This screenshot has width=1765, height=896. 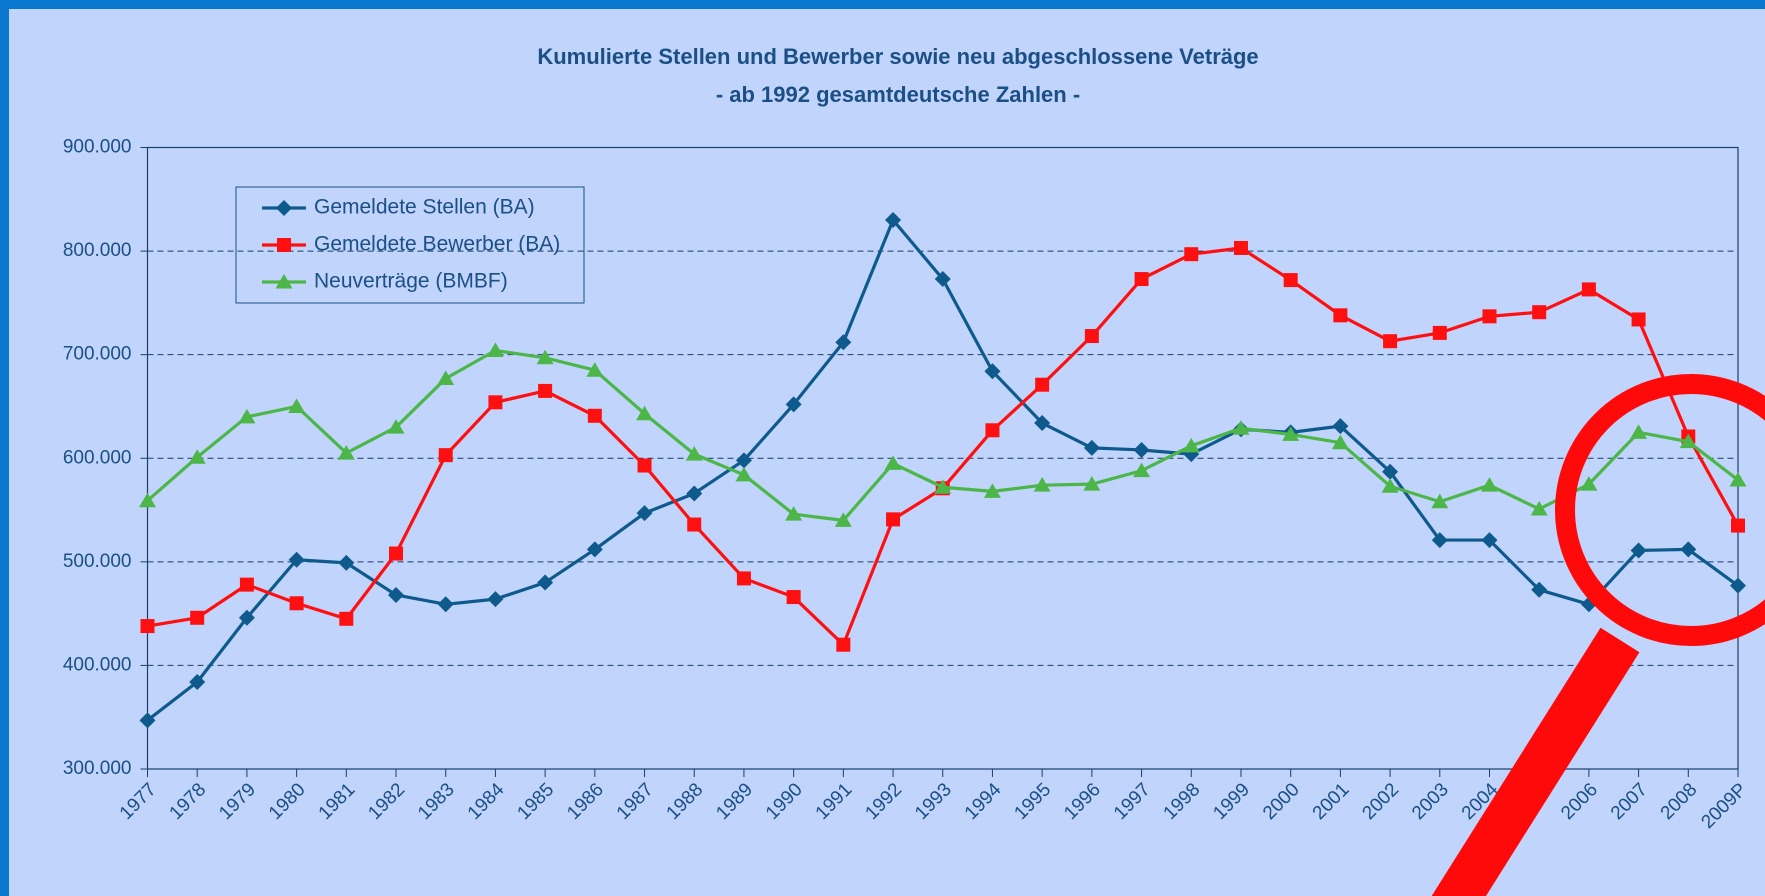 I want to click on magnifier, so click(x=1598, y=635).